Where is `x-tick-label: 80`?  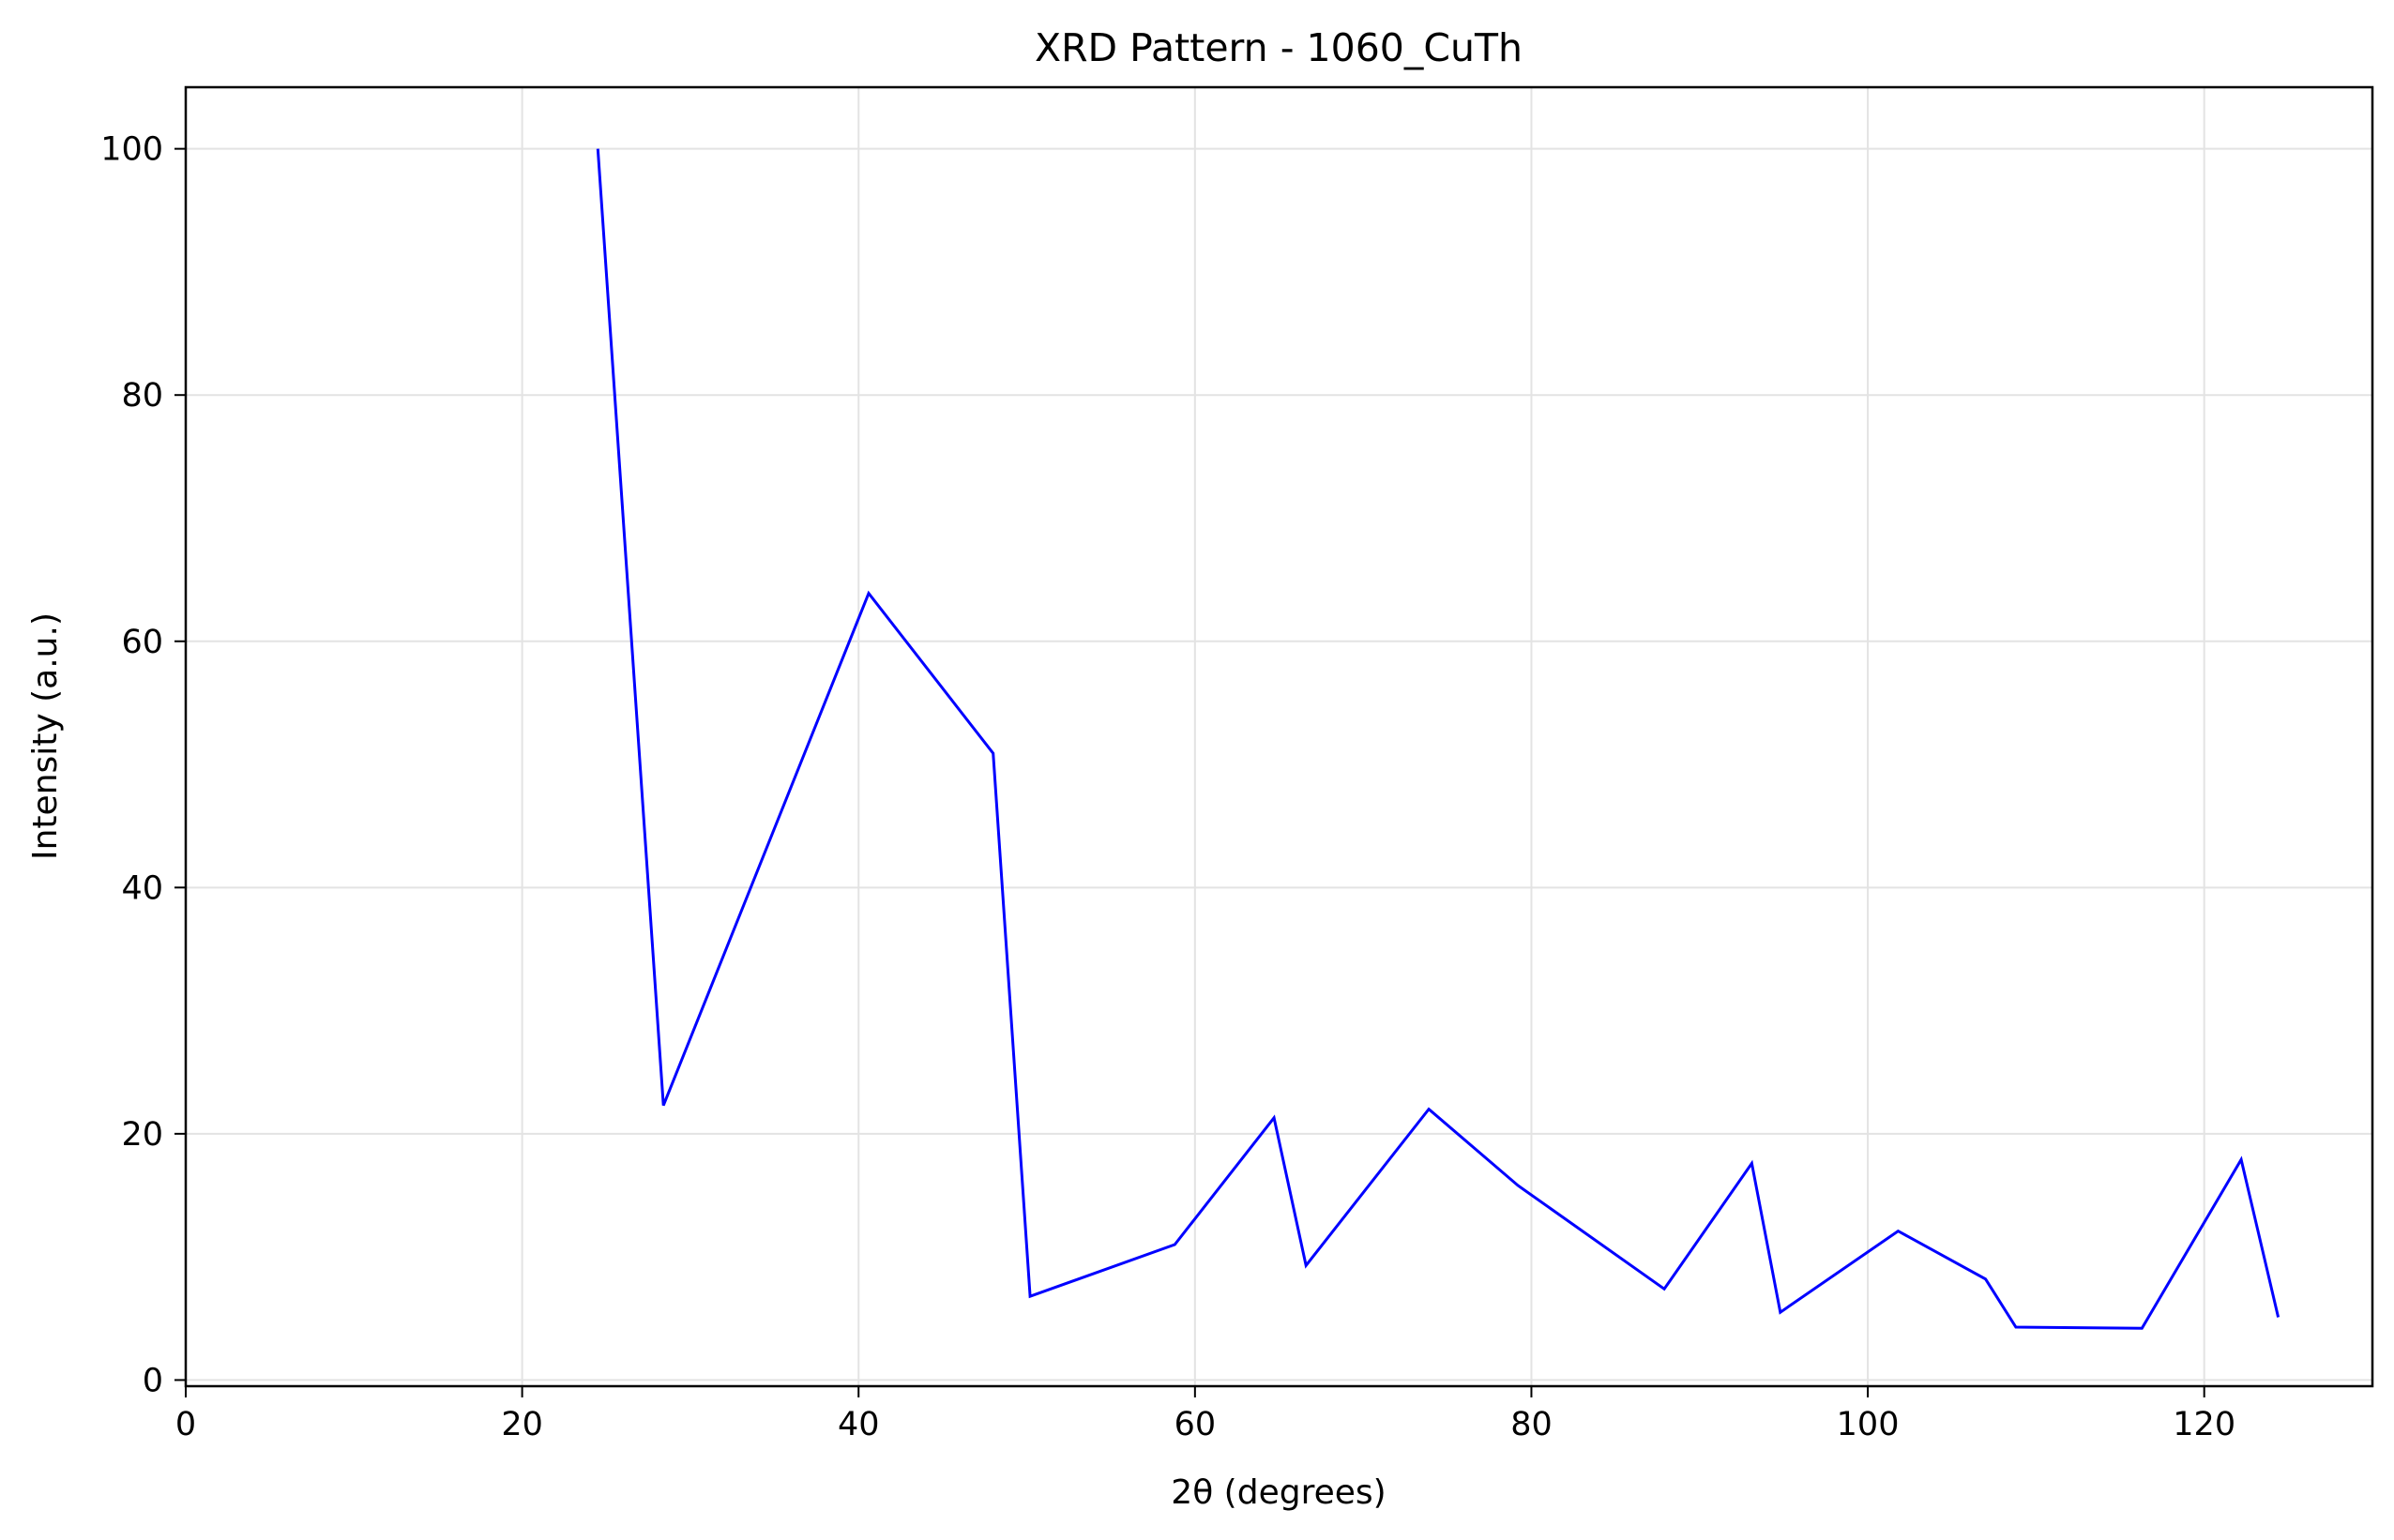
x-tick-label: 80 is located at coordinates (1531, 1424).